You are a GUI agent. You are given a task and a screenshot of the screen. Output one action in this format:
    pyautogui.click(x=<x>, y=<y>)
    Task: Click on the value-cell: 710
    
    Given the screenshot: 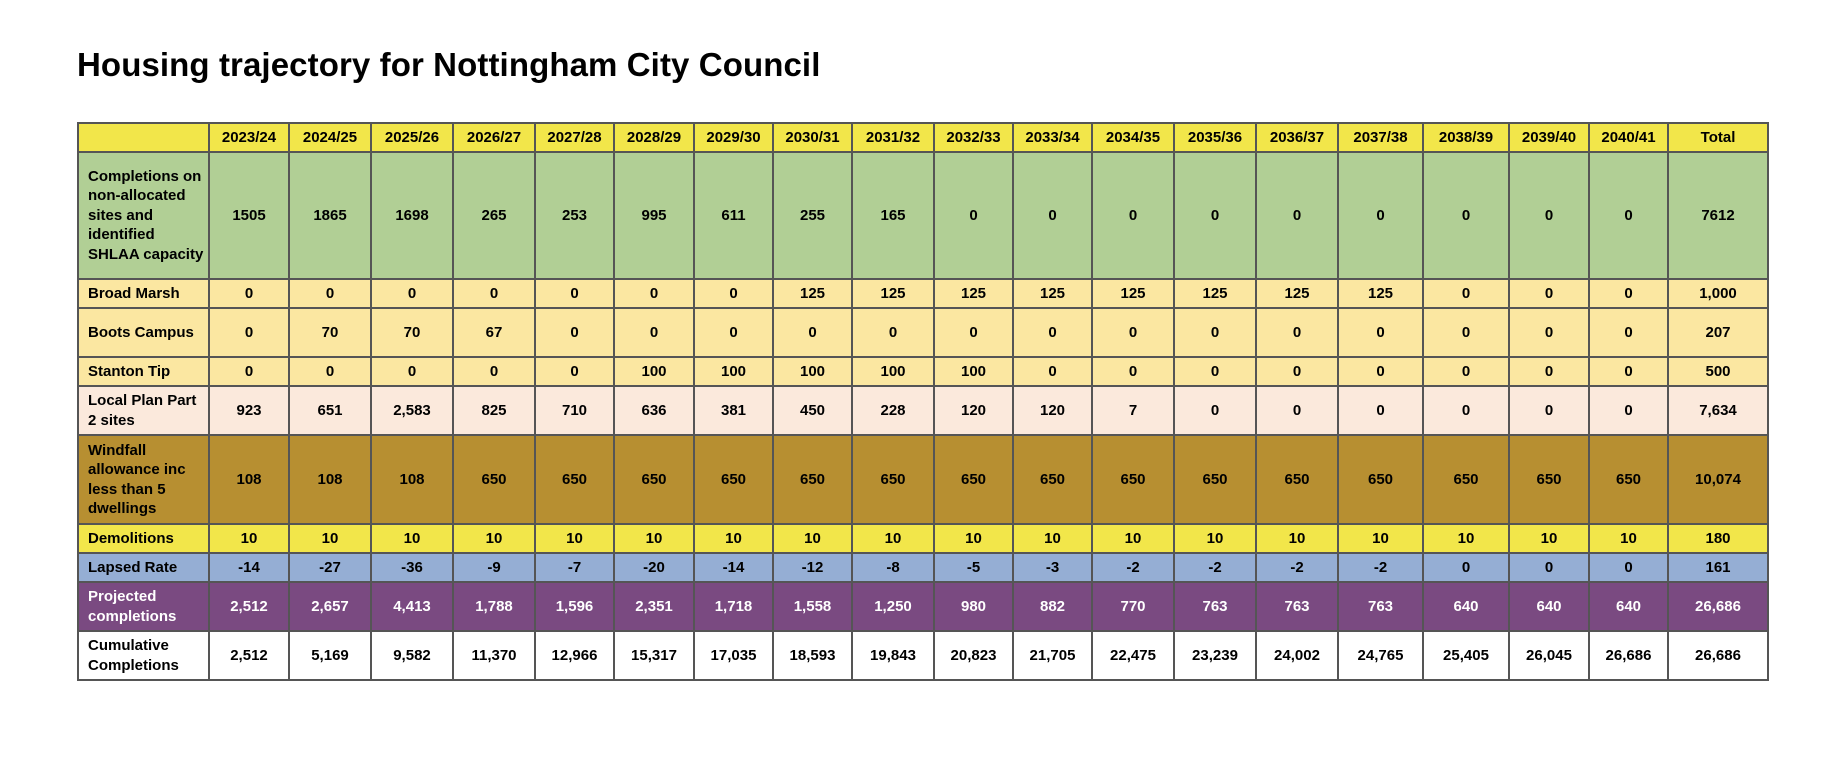 What is the action you would take?
    pyautogui.click(x=574, y=410)
    